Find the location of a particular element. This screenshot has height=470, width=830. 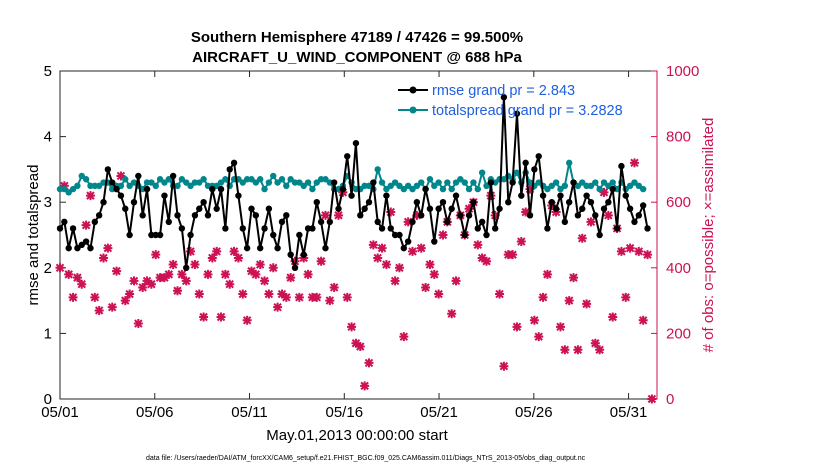

y-right-tick-label: 1000 is located at coordinates (682, 71).